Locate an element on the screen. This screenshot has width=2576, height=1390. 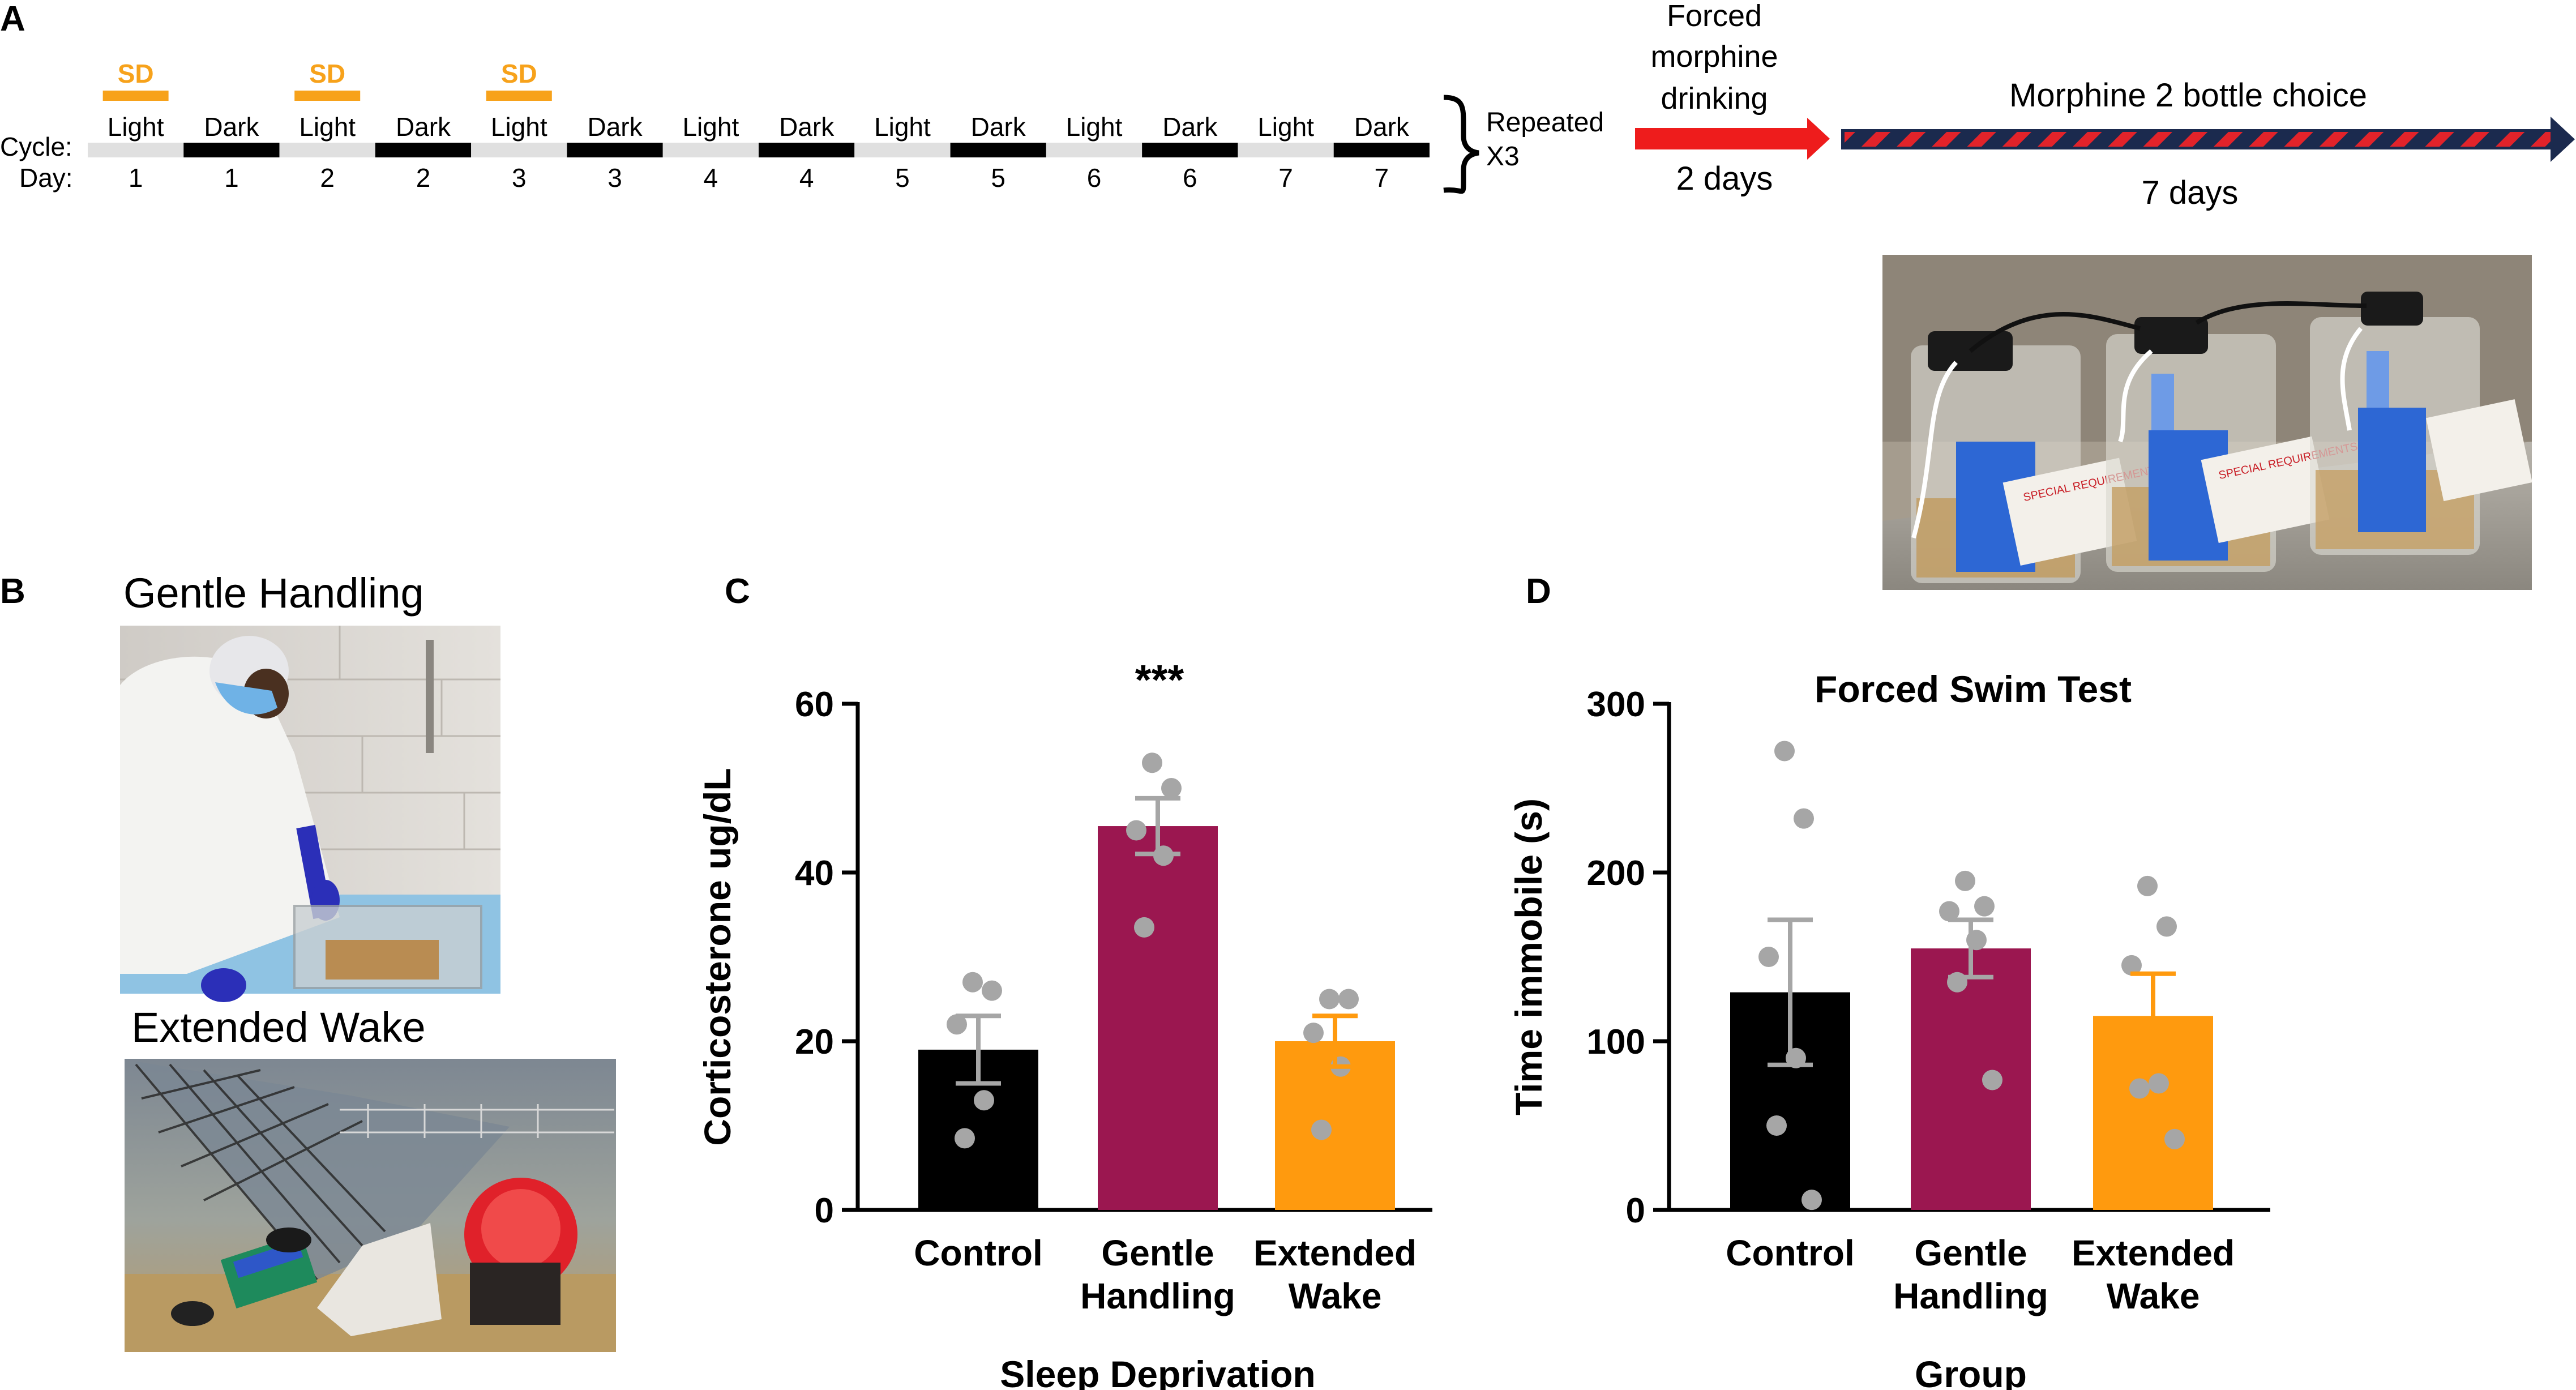
chart-d-title: Forced Swim Test is located at coordinates (1973, 689).